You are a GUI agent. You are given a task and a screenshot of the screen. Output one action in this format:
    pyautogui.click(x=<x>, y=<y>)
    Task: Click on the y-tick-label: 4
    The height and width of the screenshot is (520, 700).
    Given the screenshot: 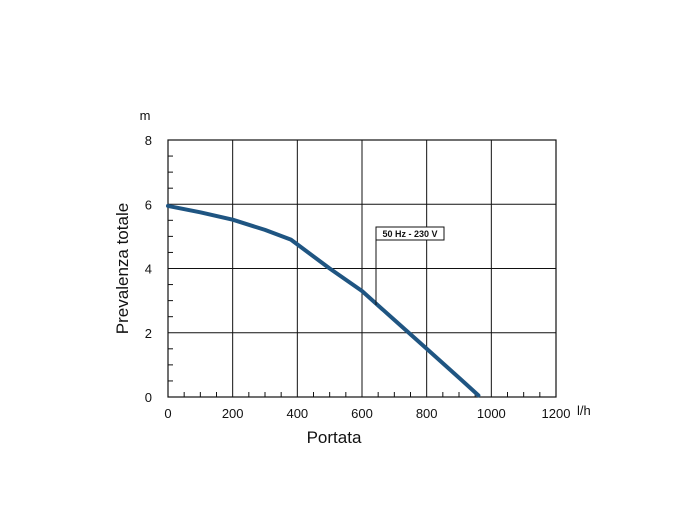 What is the action you would take?
    pyautogui.click(x=148, y=269)
    